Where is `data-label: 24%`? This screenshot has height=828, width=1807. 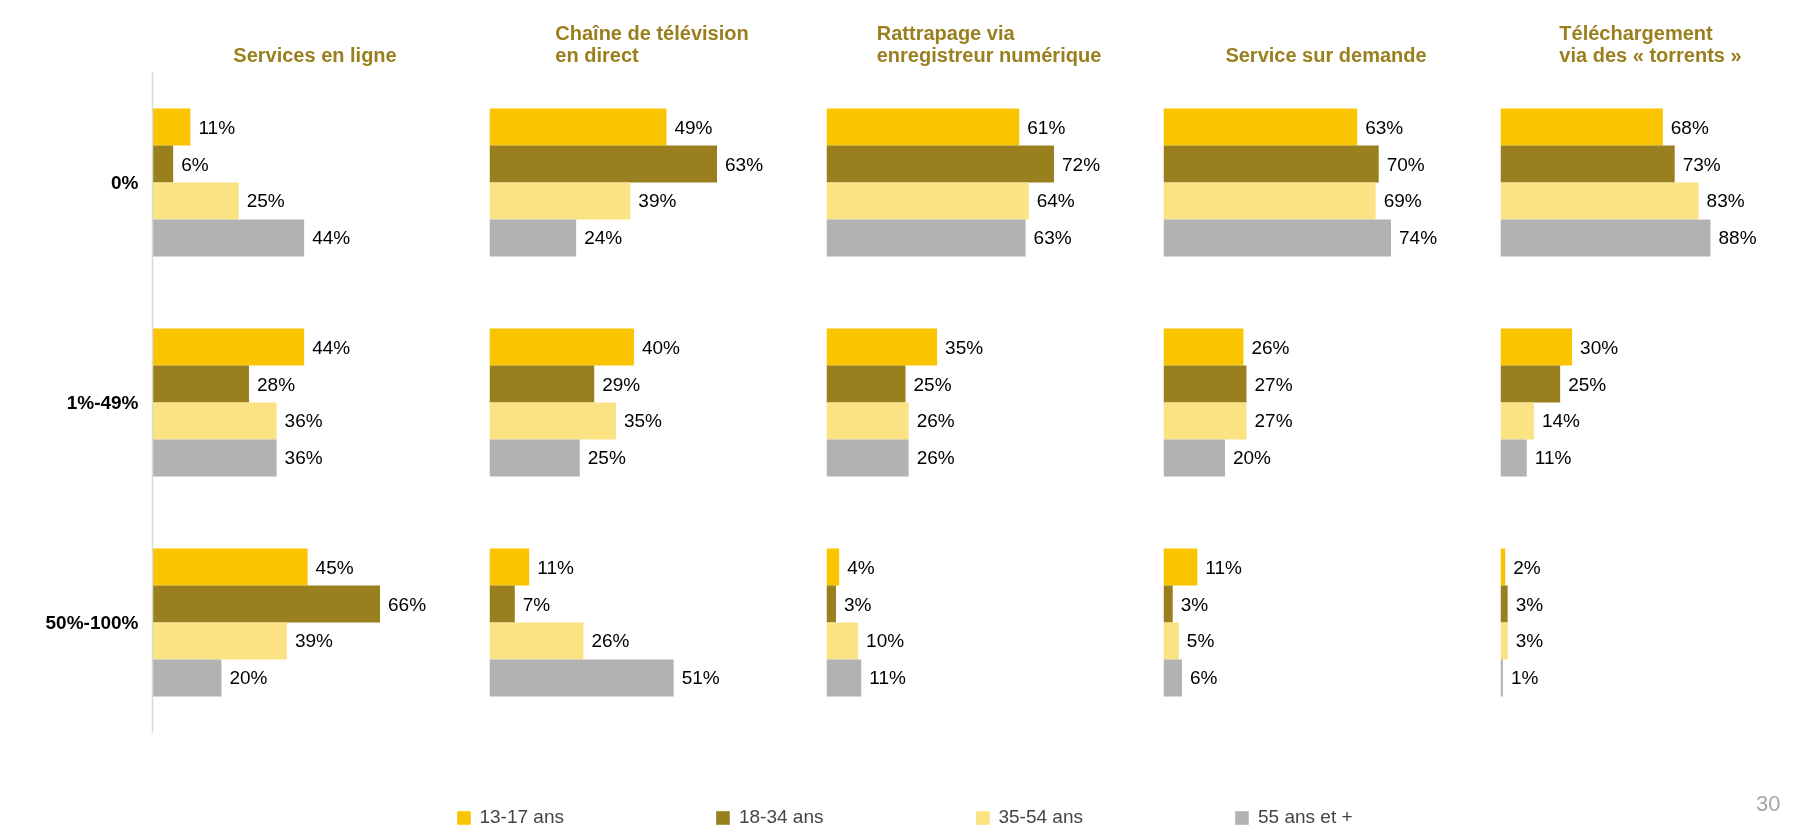
data-label: 24% is located at coordinates (603, 238).